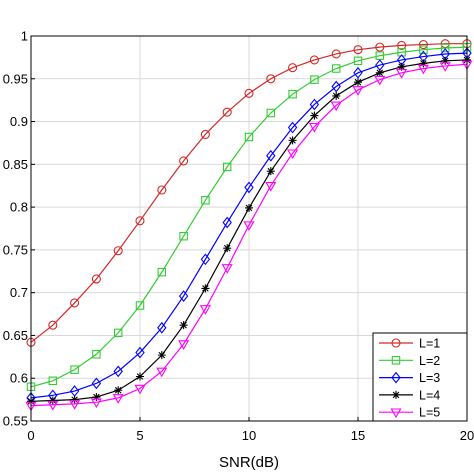 The image size is (474, 474). What do you see at coordinates (467, 435) in the screenshot?
I see `x-tick-label: 20` at bounding box center [467, 435].